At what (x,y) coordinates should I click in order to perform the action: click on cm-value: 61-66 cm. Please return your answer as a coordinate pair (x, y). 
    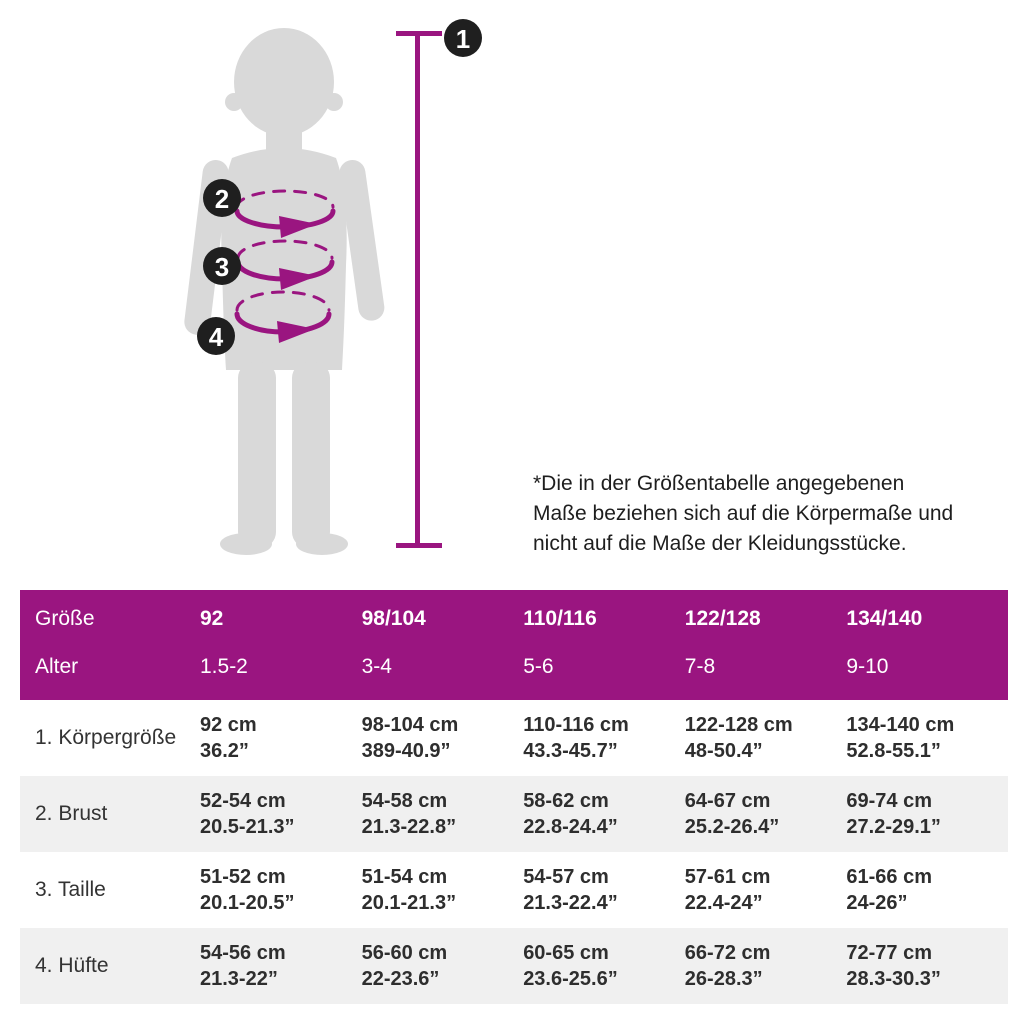
    Looking at the image, I should click on (889, 877).